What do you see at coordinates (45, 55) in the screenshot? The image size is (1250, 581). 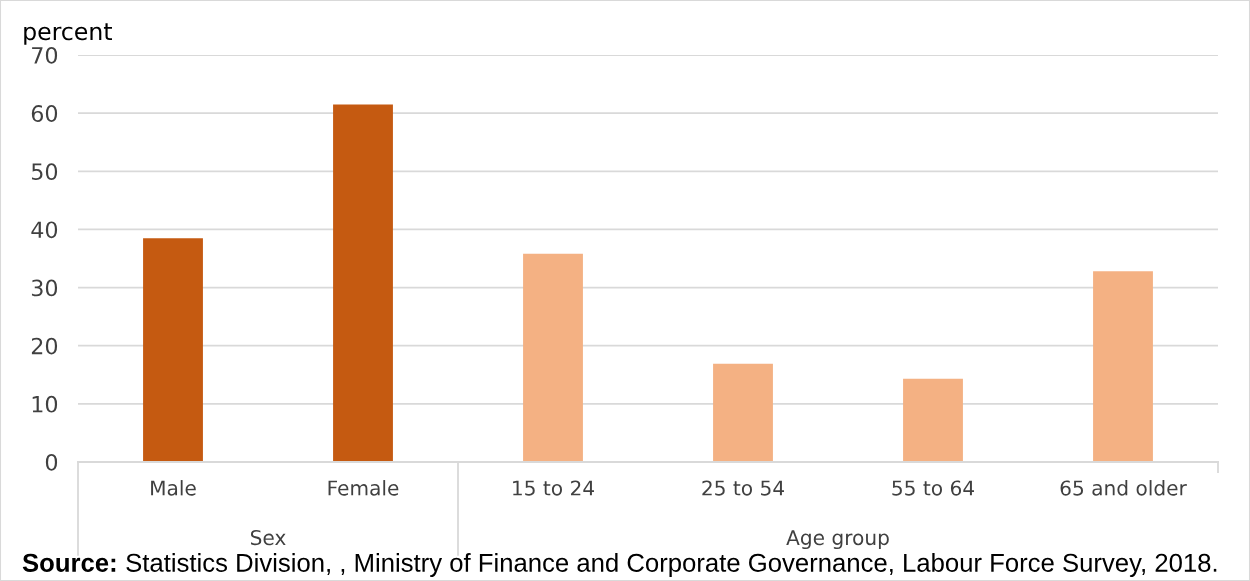 I see `y-tick-label: 70` at bounding box center [45, 55].